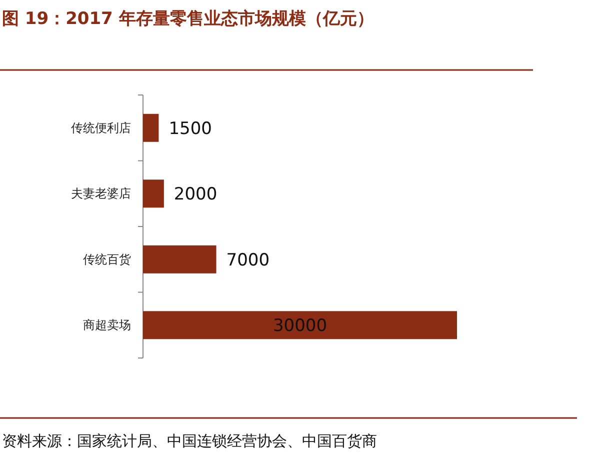 Image resolution: width=595 pixels, height=455 pixels. What do you see at coordinates (101, 127) in the screenshot?
I see `y-tick-label: 传统便利店` at bounding box center [101, 127].